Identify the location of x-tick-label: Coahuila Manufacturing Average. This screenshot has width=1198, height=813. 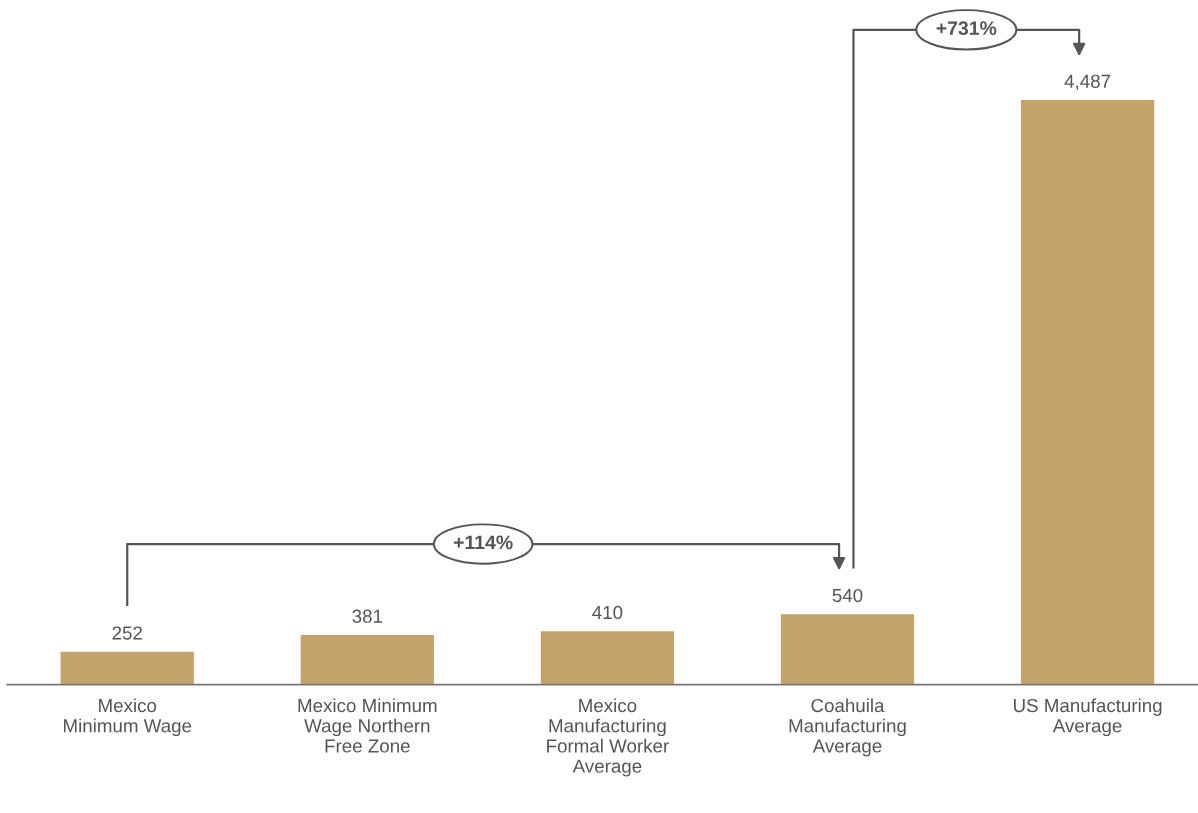
(847, 727).